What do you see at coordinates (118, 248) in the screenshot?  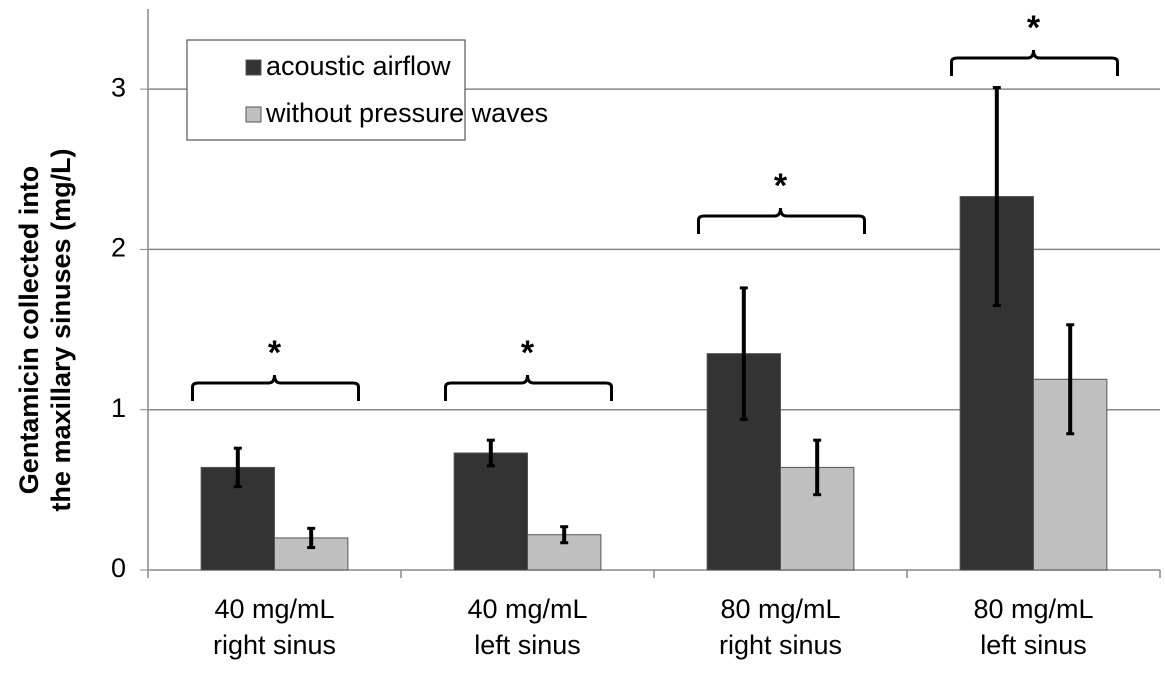 I see `y-tick-label: 2` at bounding box center [118, 248].